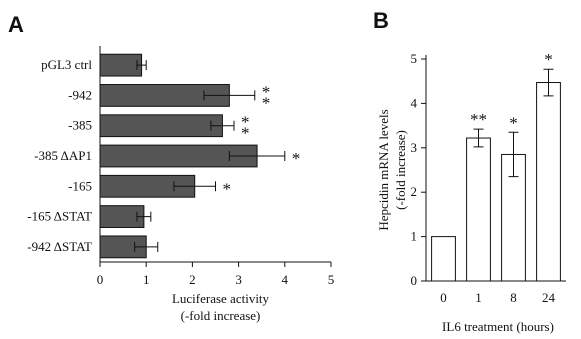 This screenshot has width=581, height=339. Describe the element at coordinates (414, 191) in the screenshot. I see `y-tick-label-b-2: 2` at that location.